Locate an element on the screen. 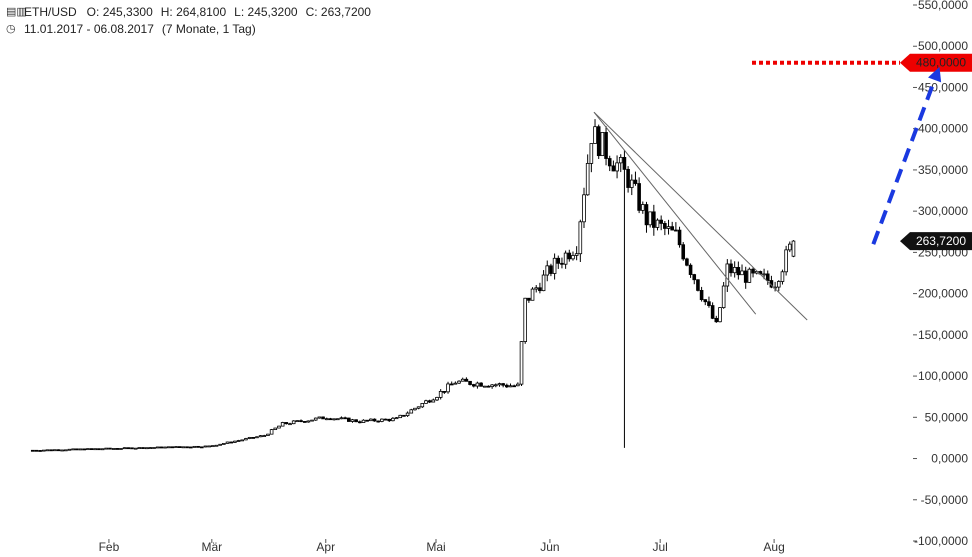 Image resolution: width=972 pixels, height=557 pixels. x-axis: Feb Mär Apr Mai Jun Jul Aug is located at coordinates (442, 546).